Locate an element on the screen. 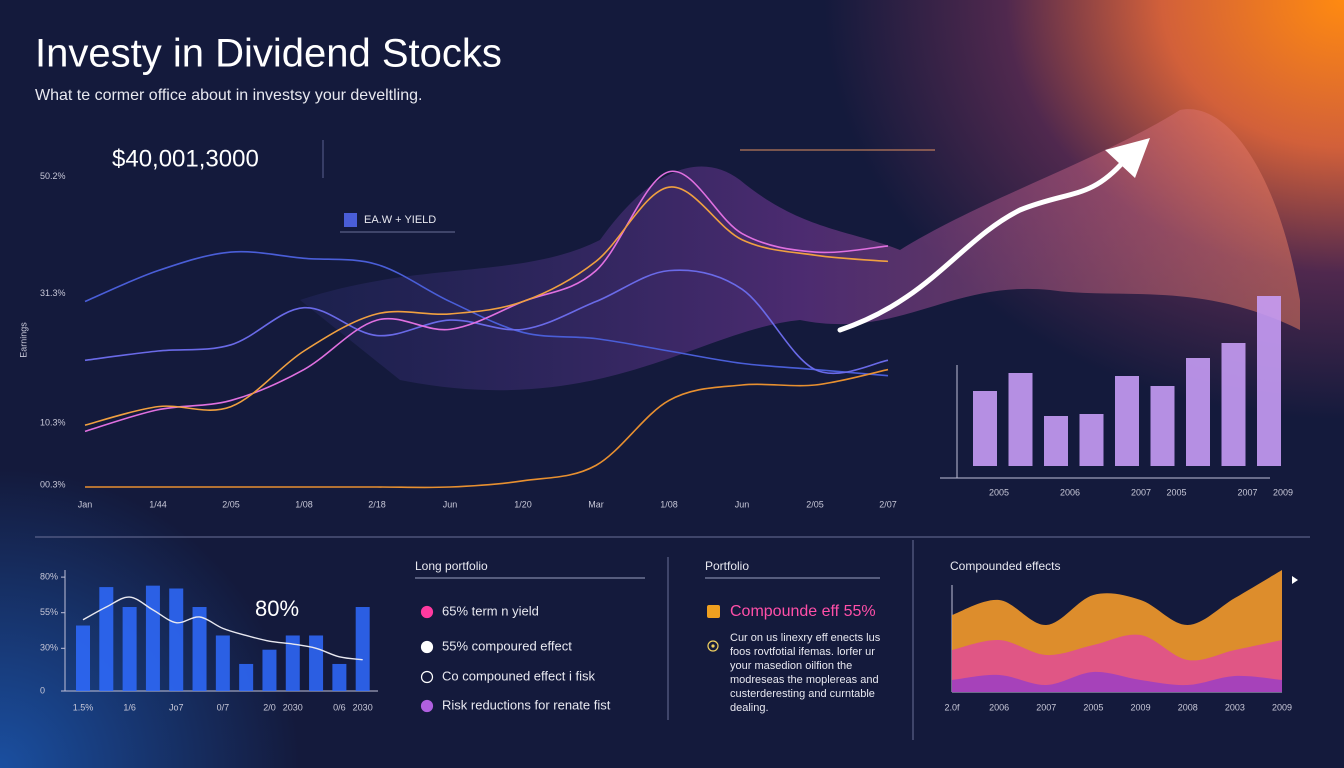 The image size is (1344, 768). icon-dot is located at coordinates (713, 646).